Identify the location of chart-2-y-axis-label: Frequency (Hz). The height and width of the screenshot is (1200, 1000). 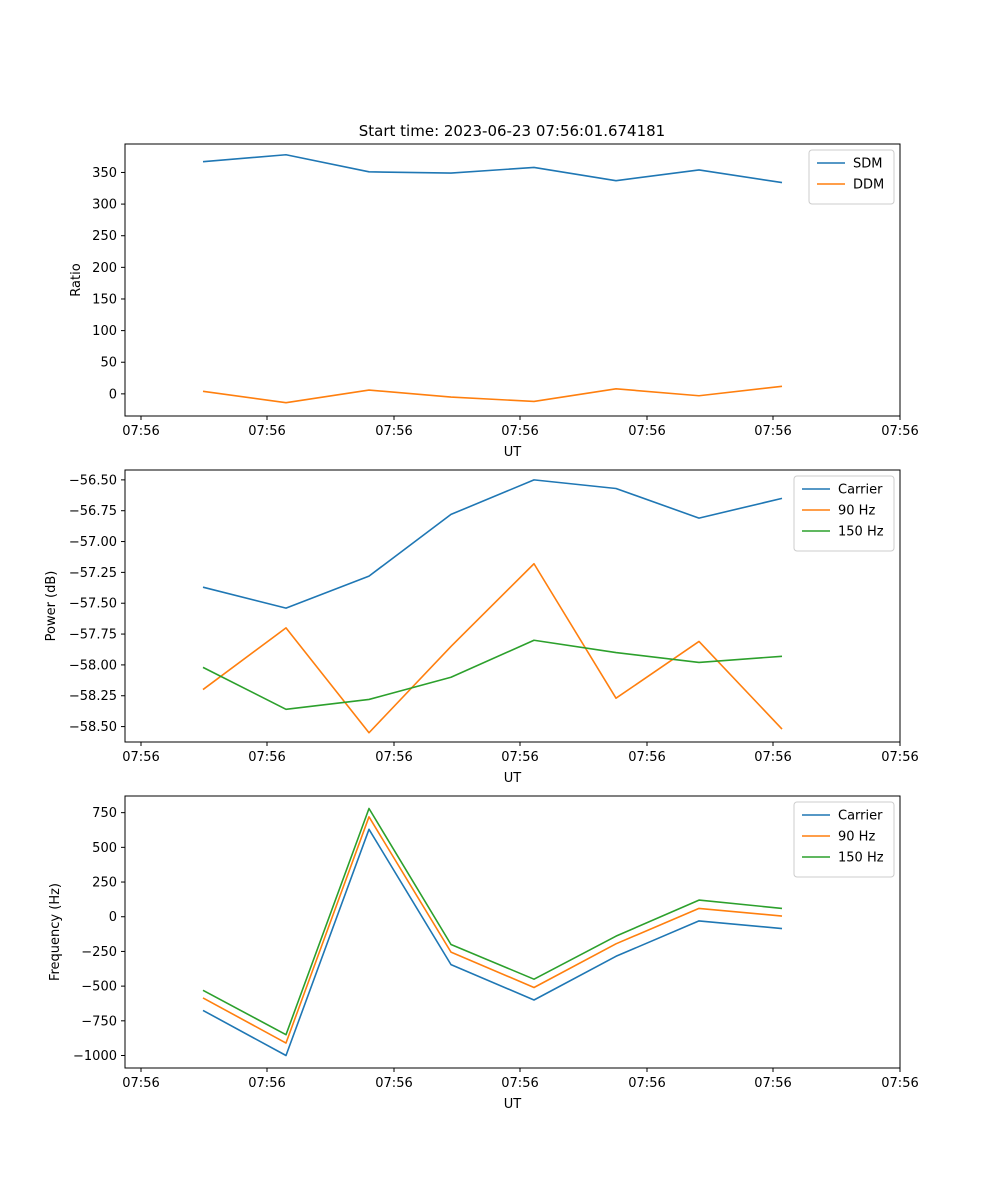
(55, 932).